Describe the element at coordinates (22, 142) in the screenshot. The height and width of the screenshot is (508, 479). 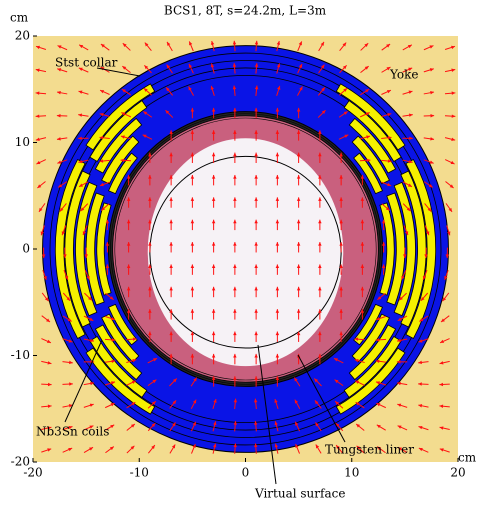
I see `y-tick-label: 10` at that location.